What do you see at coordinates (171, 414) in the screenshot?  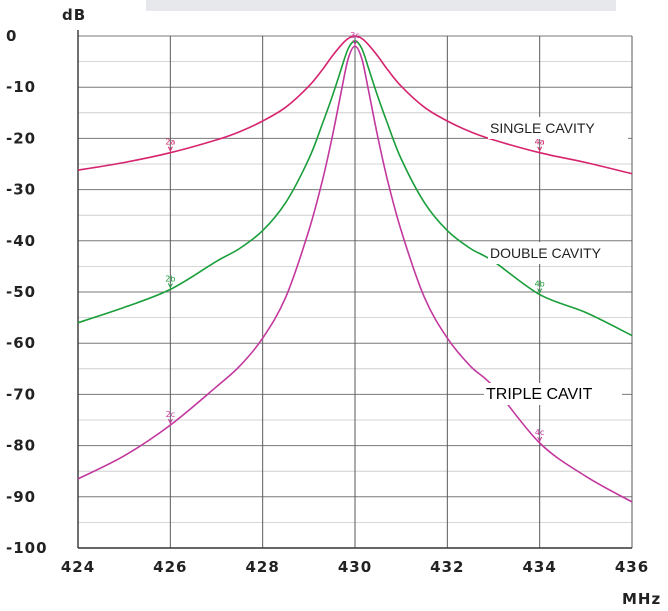 I see `marker-label: 2c` at bounding box center [171, 414].